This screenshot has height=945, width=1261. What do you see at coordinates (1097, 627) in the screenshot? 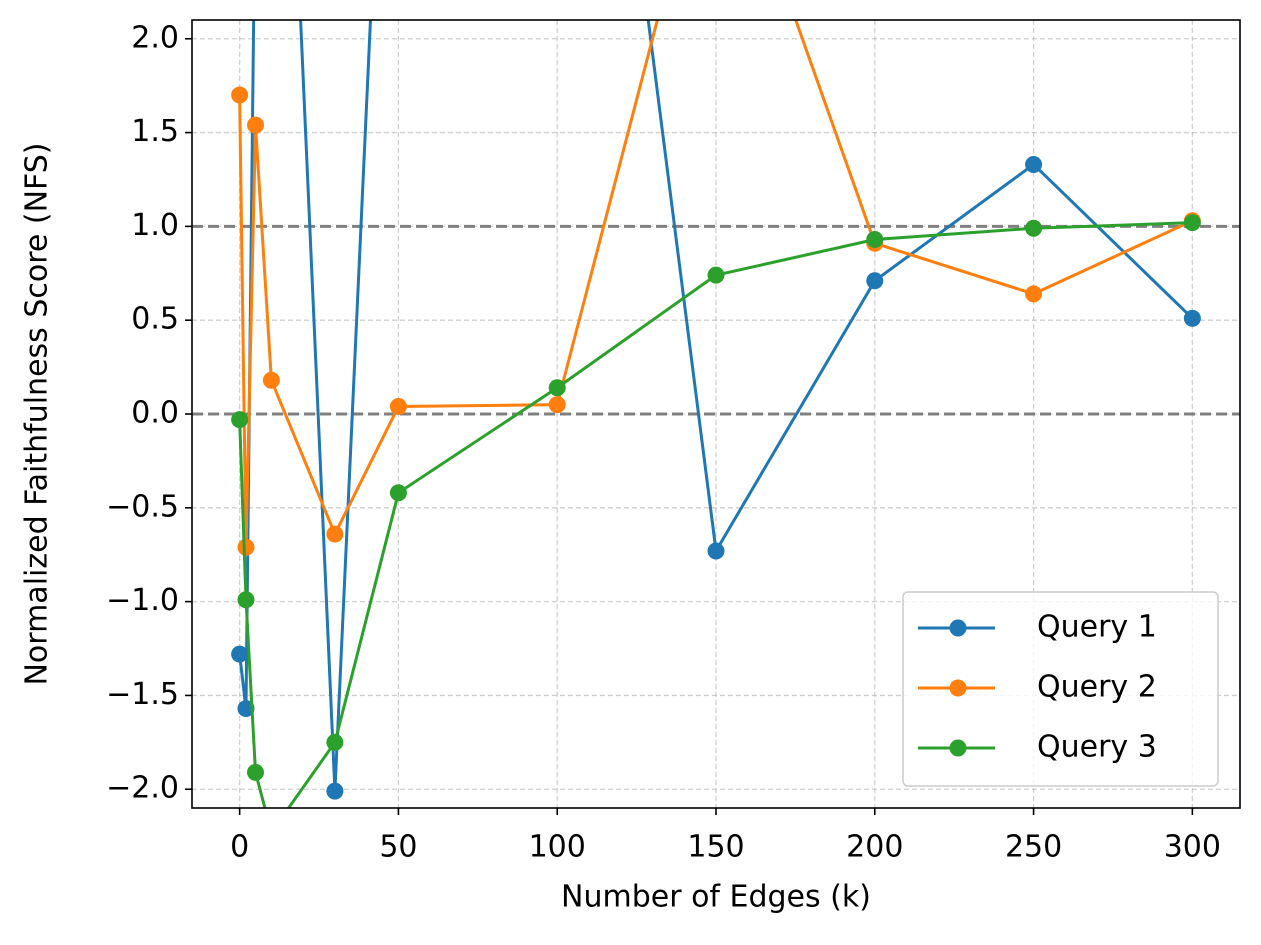
I see `legend-label: Query 1` at bounding box center [1097, 627].